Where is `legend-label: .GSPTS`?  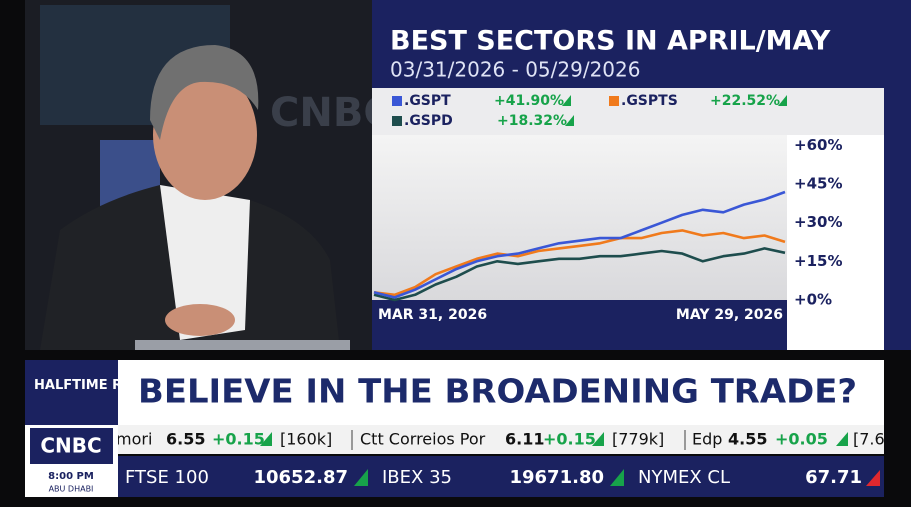
legend-label: .GSPTS is located at coordinates (649, 101).